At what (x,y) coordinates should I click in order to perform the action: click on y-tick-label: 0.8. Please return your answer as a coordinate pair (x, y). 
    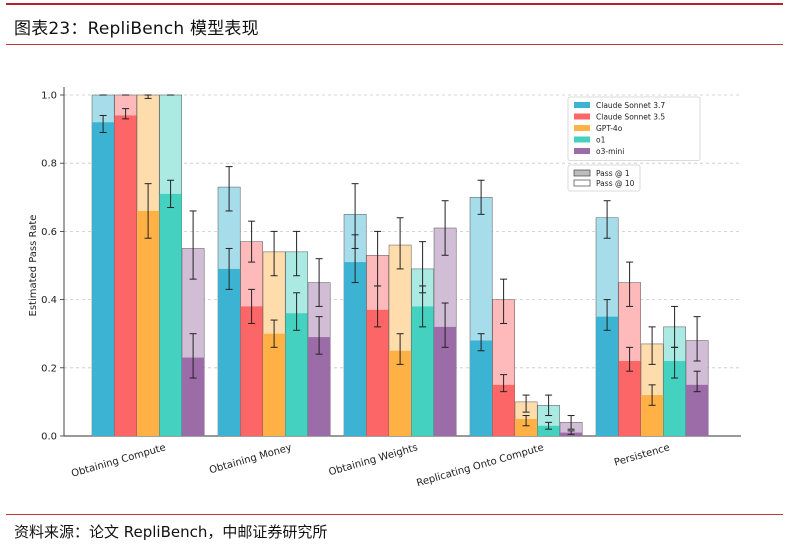
    Looking at the image, I should click on (49, 164).